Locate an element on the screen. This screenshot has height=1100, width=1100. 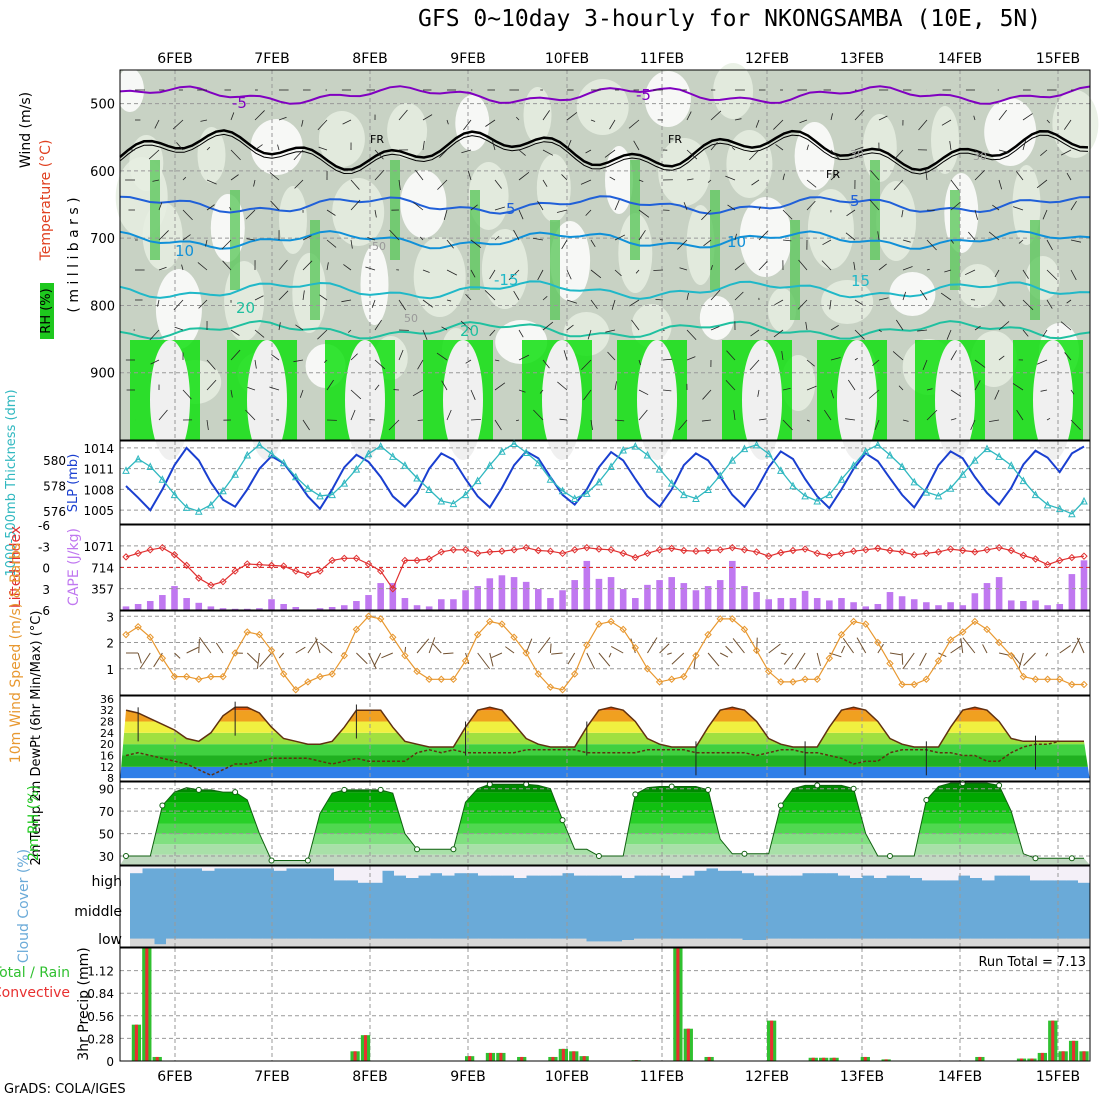
slp-ytick: 1011 is located at coordinates (98, 470).